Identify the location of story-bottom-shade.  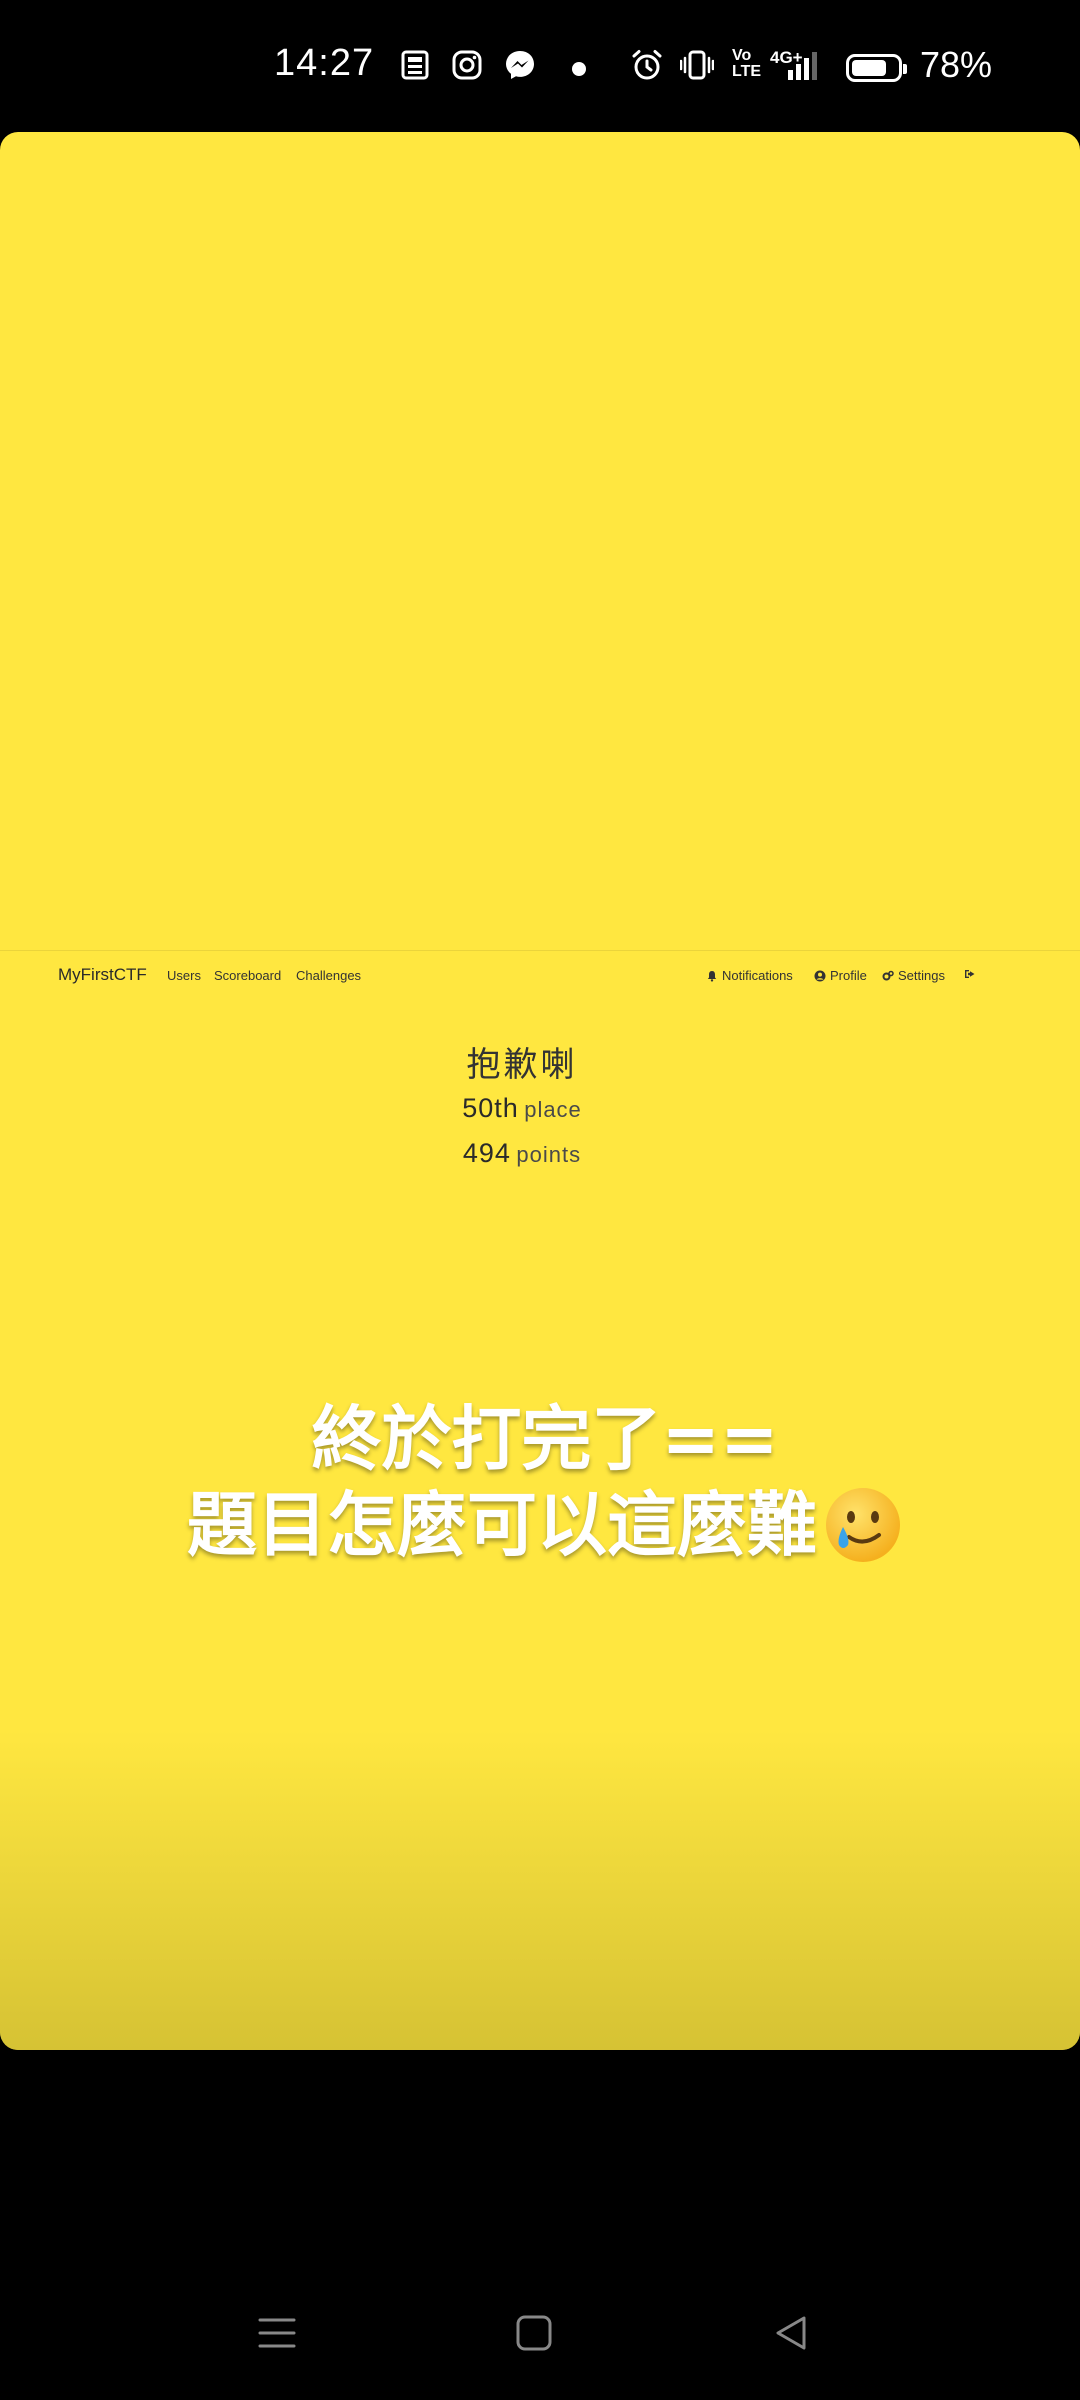
(540, 1890).